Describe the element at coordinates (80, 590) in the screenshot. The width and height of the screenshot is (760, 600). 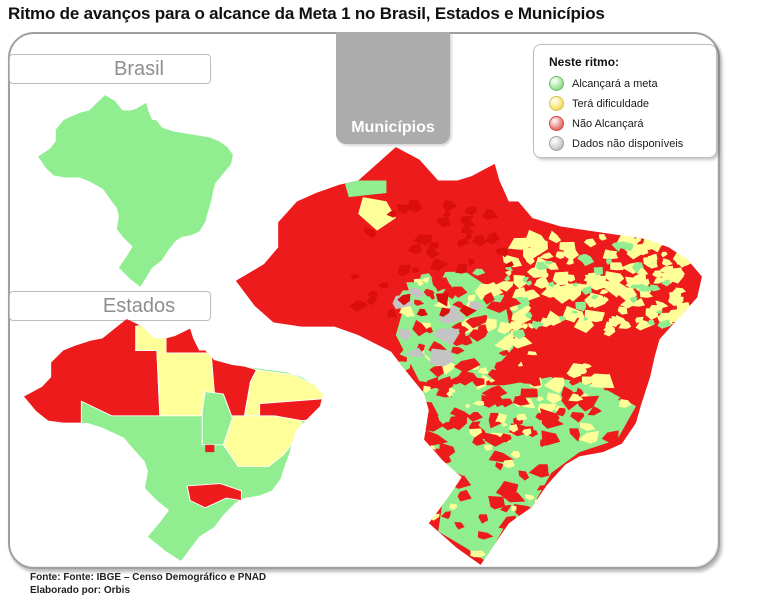
I see `credit-line: Elaborado por: Orbis` at that location.